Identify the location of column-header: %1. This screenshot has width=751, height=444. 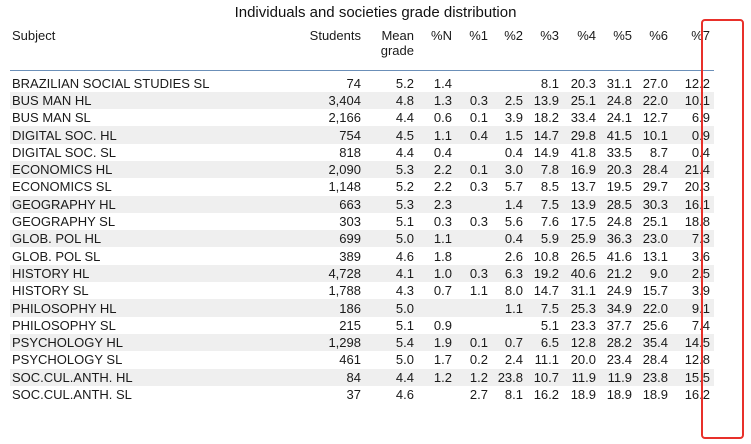
(478, 35).